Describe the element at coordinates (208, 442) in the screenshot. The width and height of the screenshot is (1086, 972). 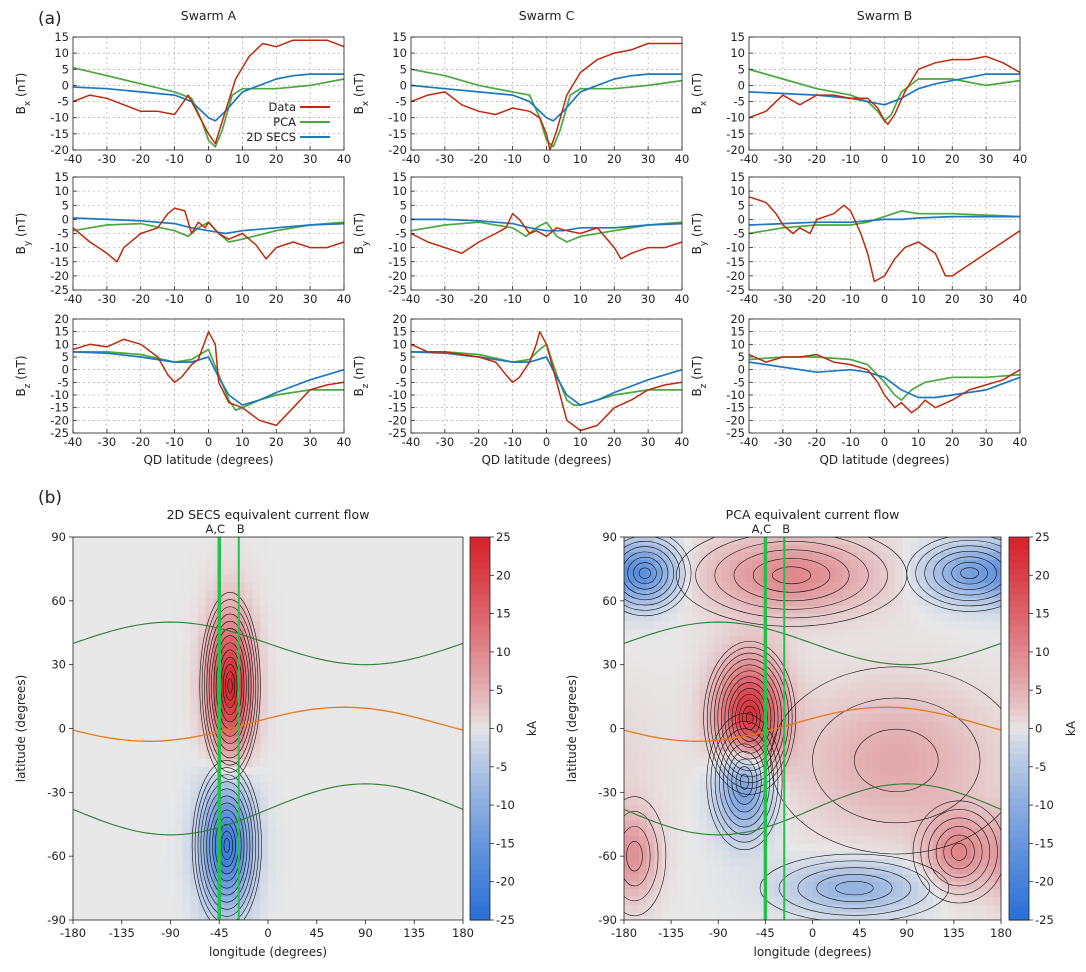
I see `x-tick-label: 0` at that location.